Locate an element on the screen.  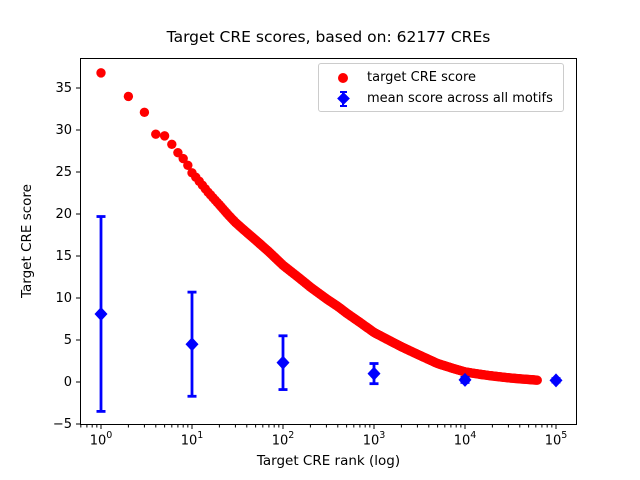
x-tick-label: 10⁰ is located at coordinates (101, 439).